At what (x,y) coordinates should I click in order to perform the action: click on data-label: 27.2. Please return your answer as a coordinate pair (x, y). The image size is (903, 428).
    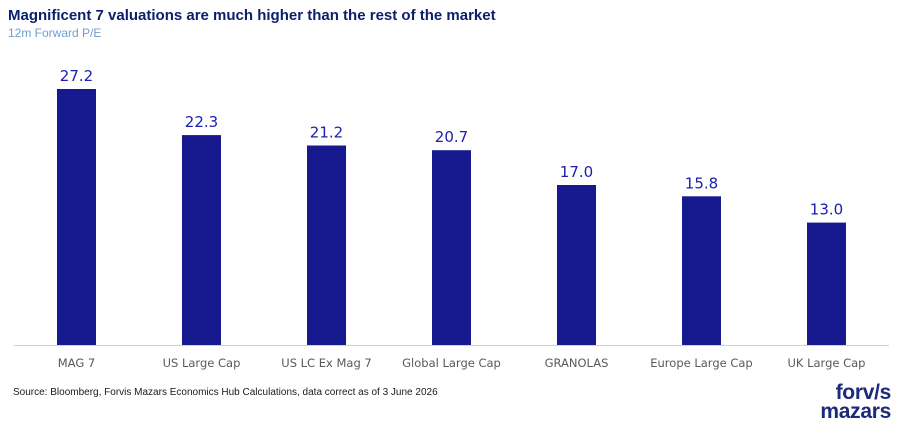
    Looking at the image, I should click on (76, 76).